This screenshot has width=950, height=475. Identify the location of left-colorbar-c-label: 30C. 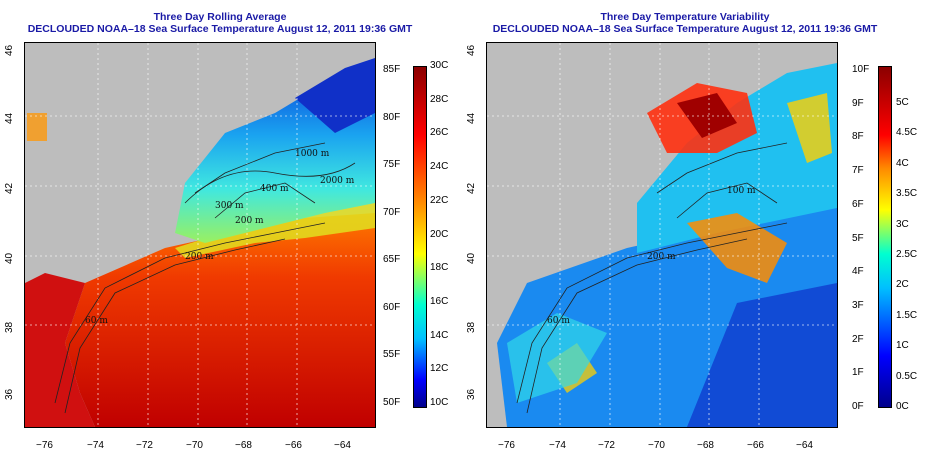
(439, 65).